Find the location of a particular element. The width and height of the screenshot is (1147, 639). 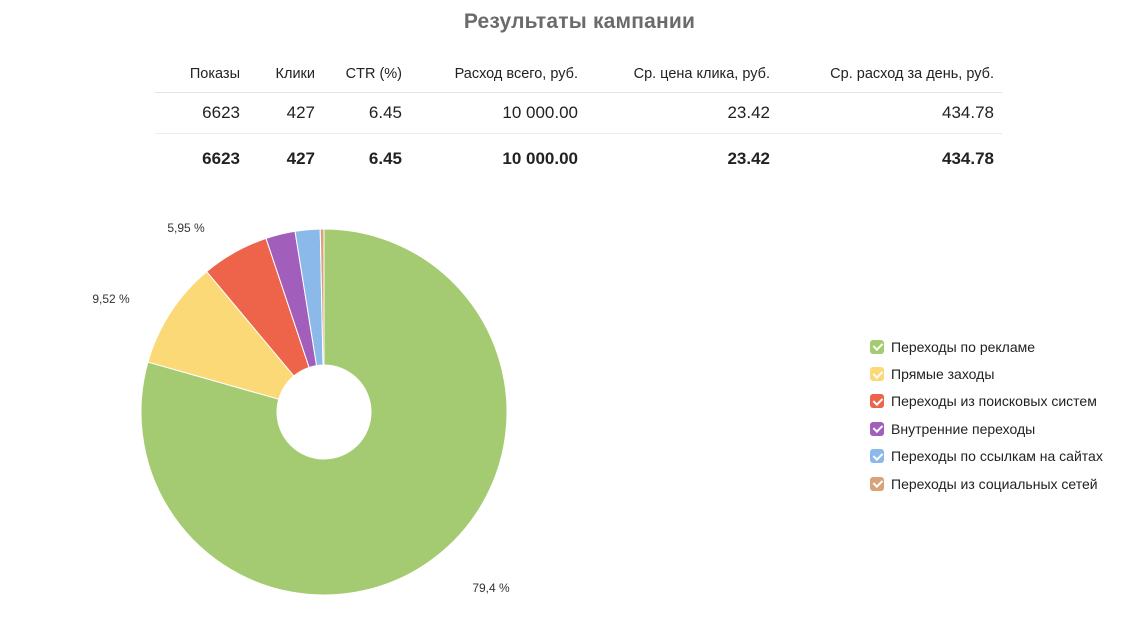

legend-item: Прямые заходы is located at coordinates (986, 373).